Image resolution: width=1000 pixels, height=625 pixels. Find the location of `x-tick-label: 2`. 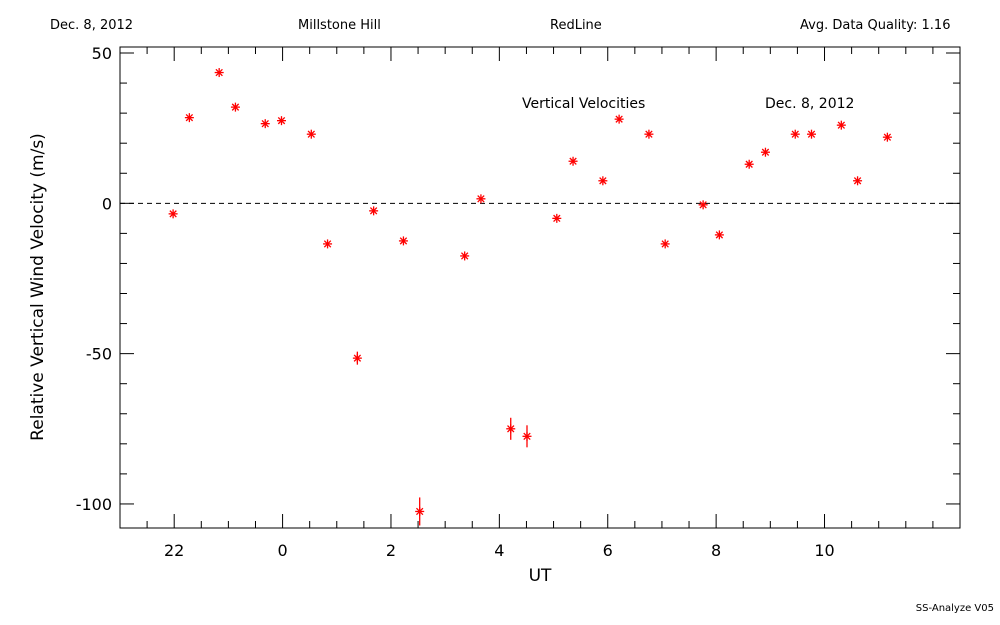

x-tick-label: 2 is located at coordinates (391, 550).